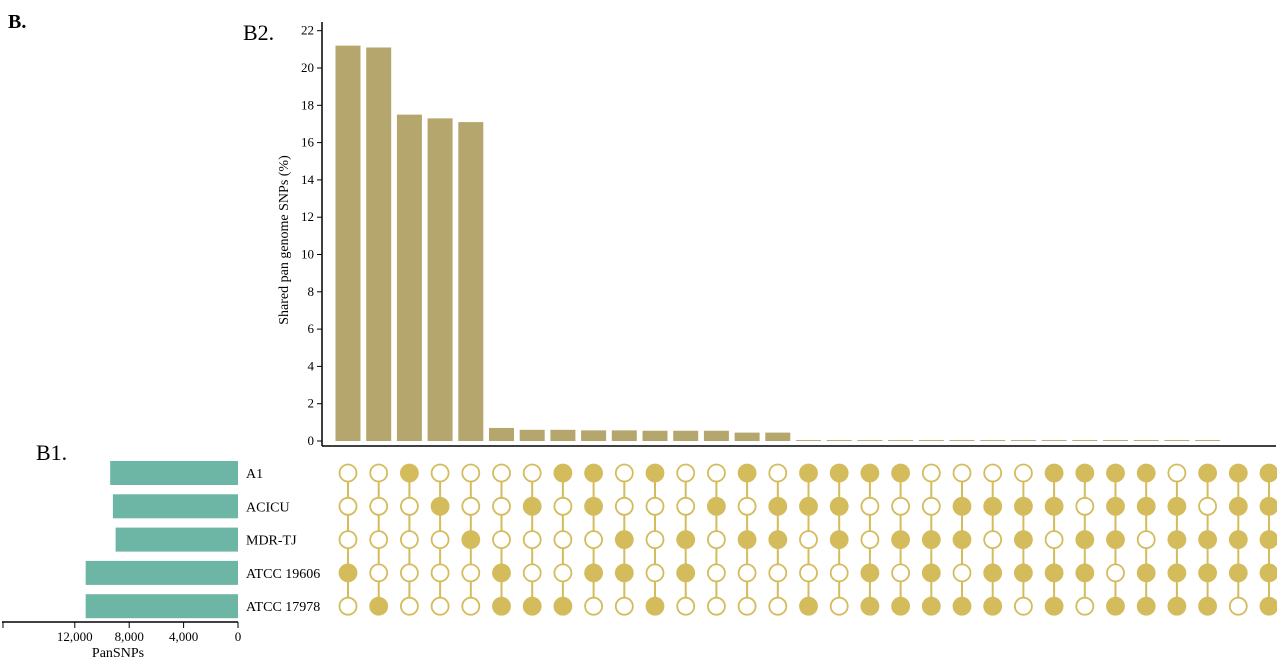  I want to click on set-label: ATCC 17978, so click(283, 607).